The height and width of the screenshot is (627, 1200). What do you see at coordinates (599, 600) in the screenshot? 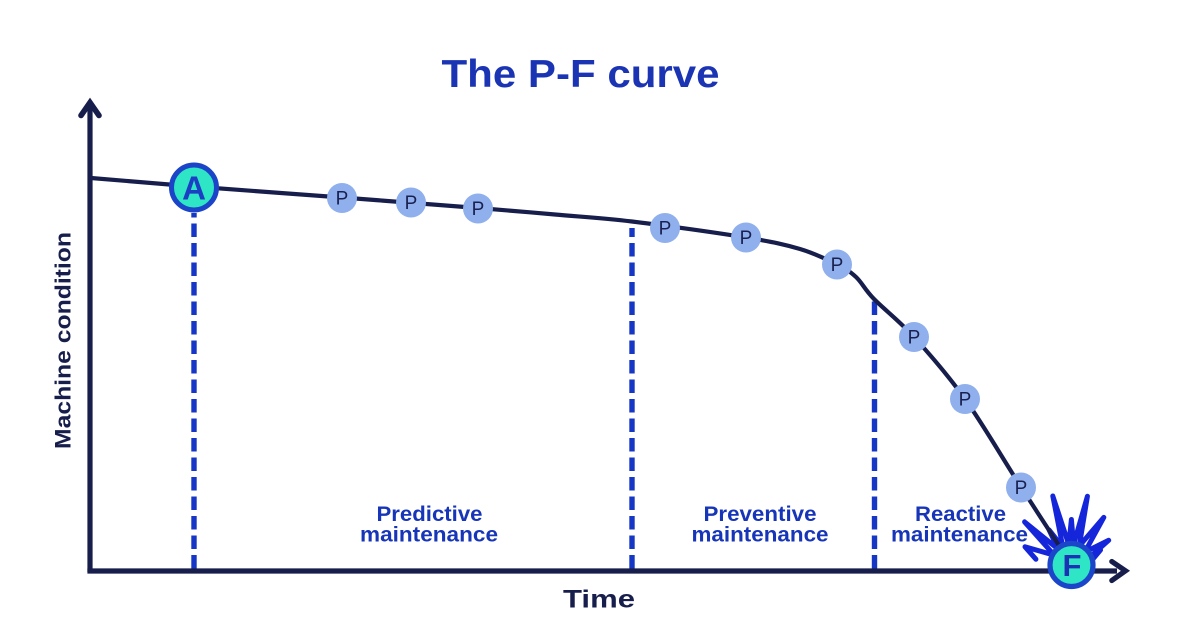
I see `svg-text: Time` at bounding box center [599, 600].